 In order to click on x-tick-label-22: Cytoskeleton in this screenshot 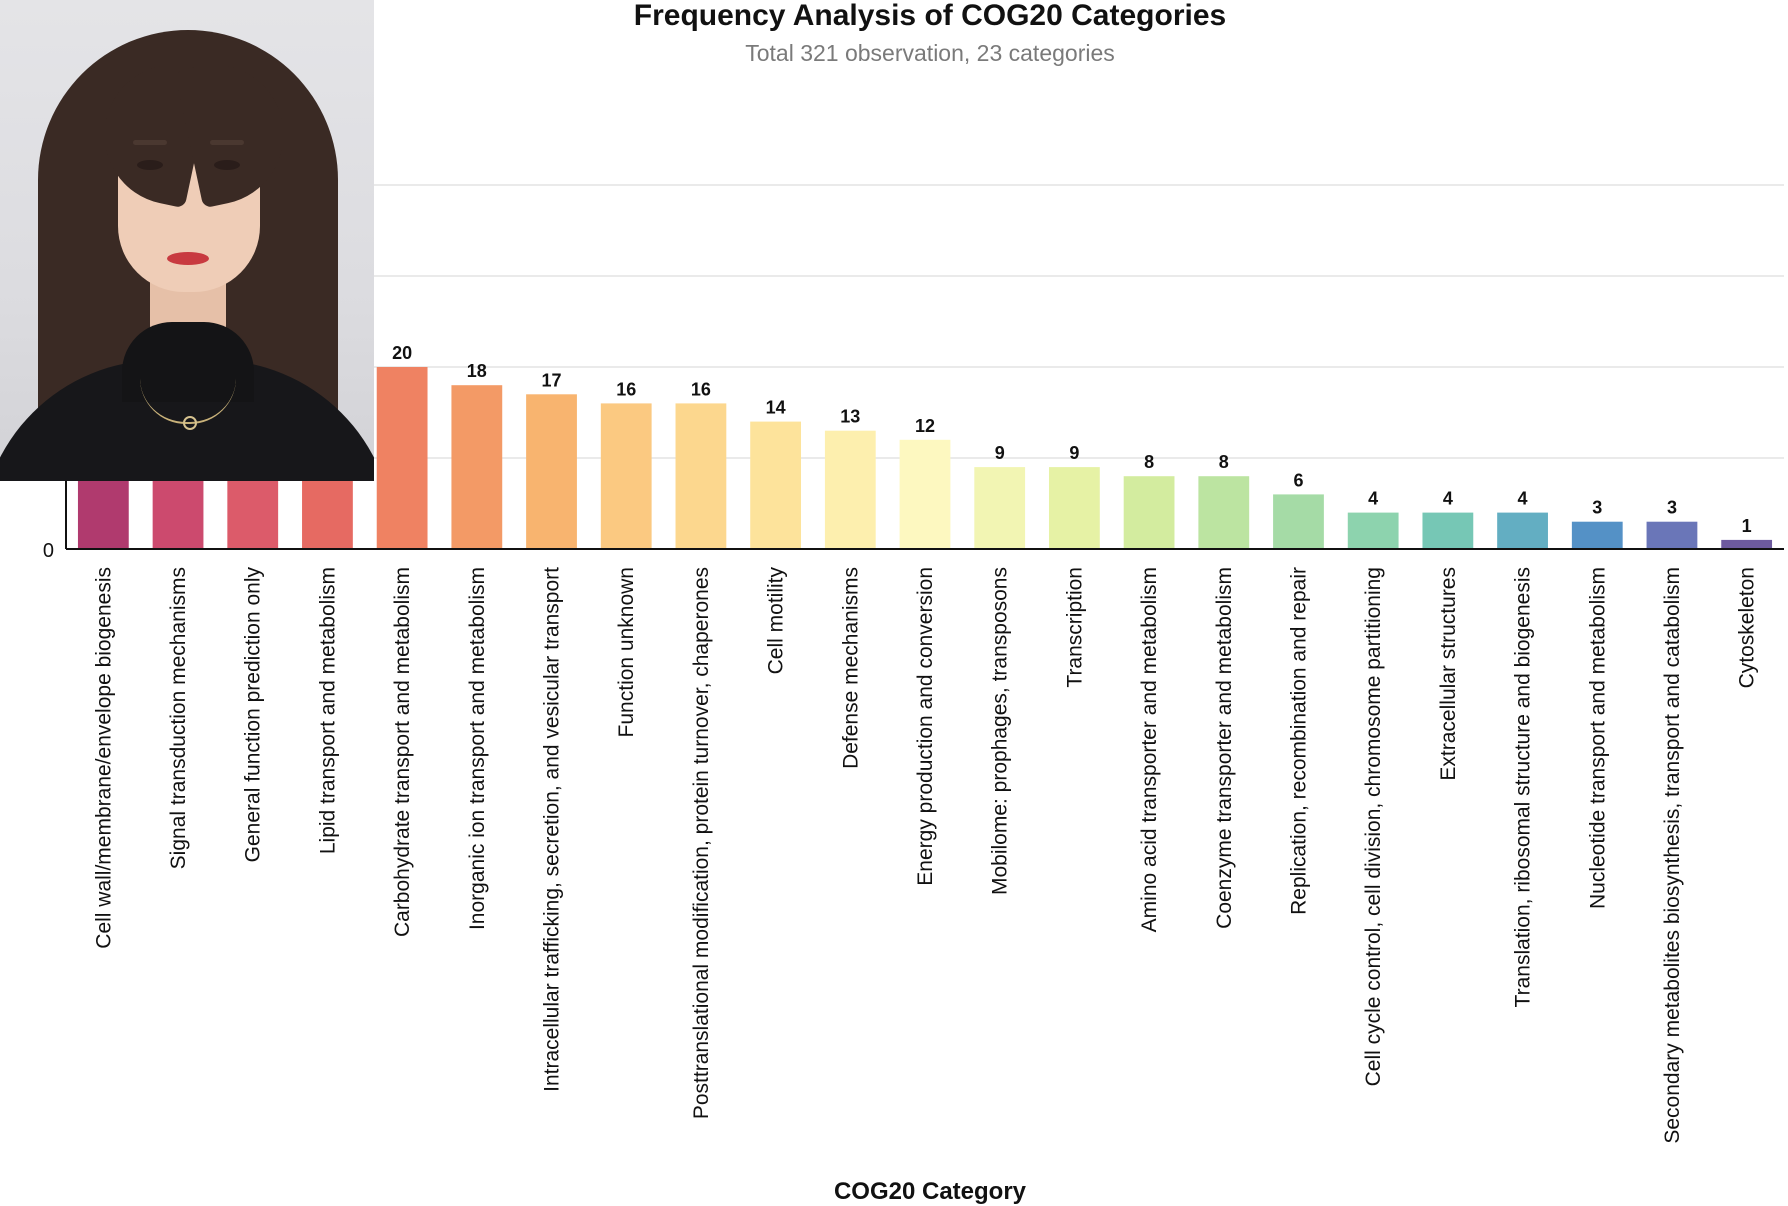, I will do `click(1747, 627)`.